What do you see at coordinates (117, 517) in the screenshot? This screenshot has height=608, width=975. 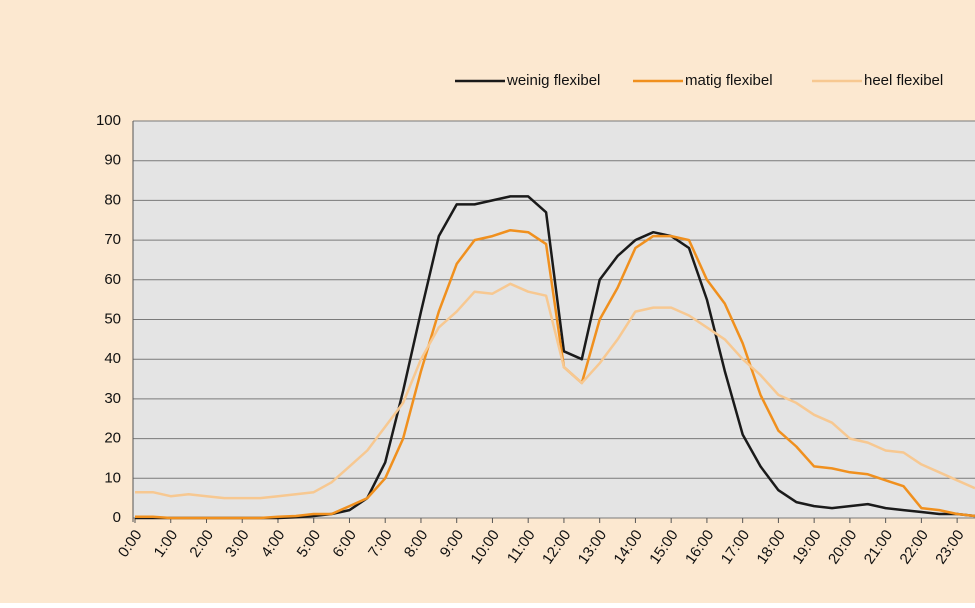 I see `y-tick-label: 0` at bounding box center [117, 517].